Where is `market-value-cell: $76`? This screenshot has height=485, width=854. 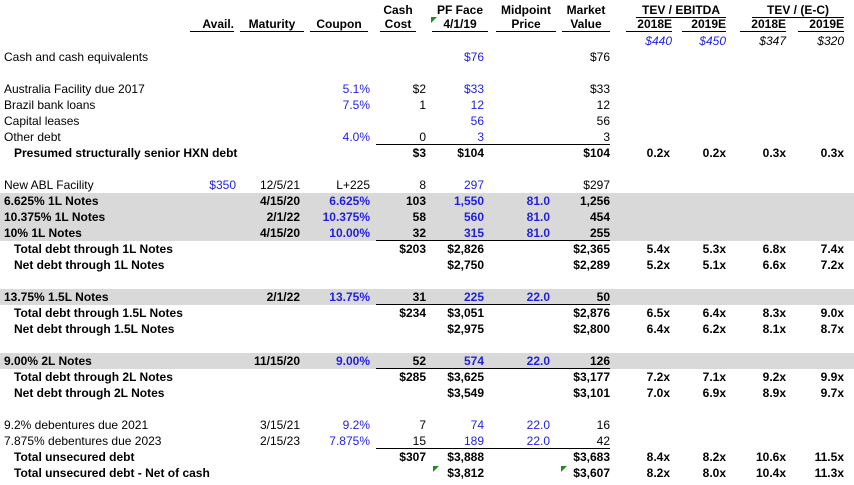
market-value-cell: $76 is located at coordinates (599, 57).